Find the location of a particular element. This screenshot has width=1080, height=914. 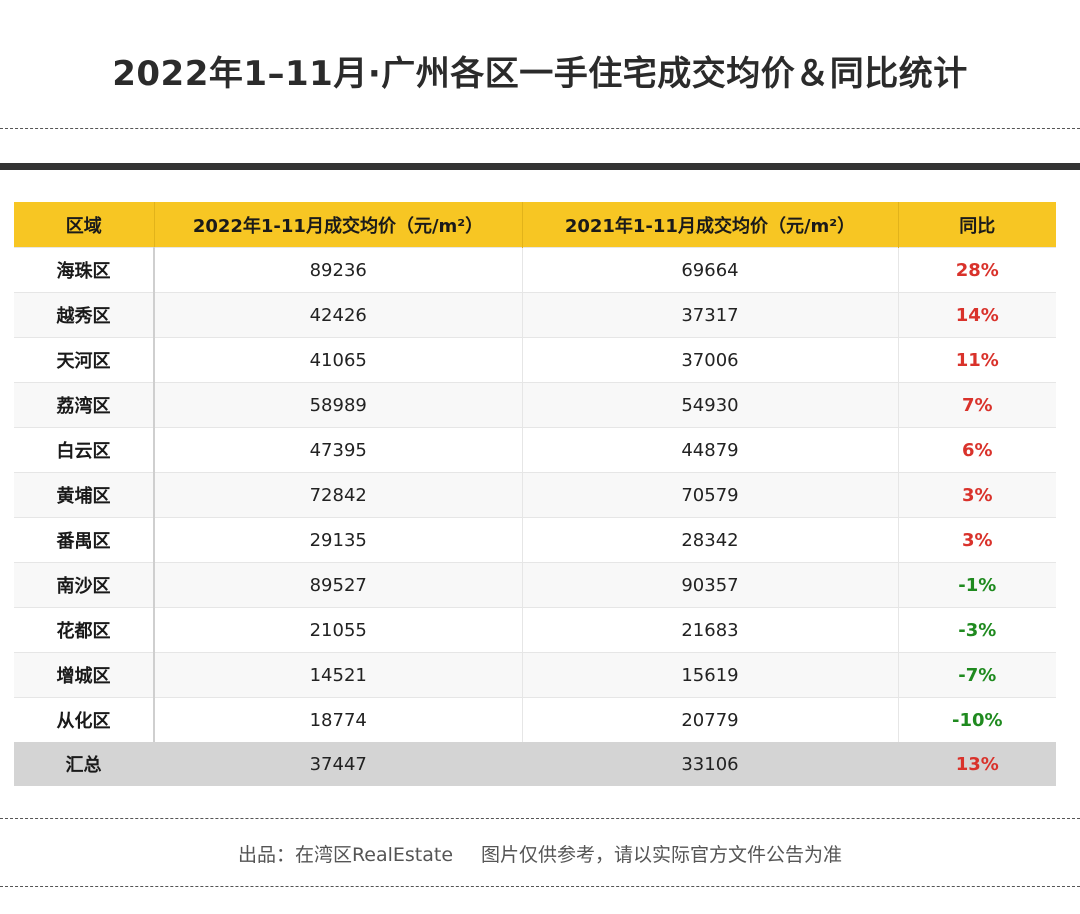

top-dashed-divider is located at coordinates (540, 128).